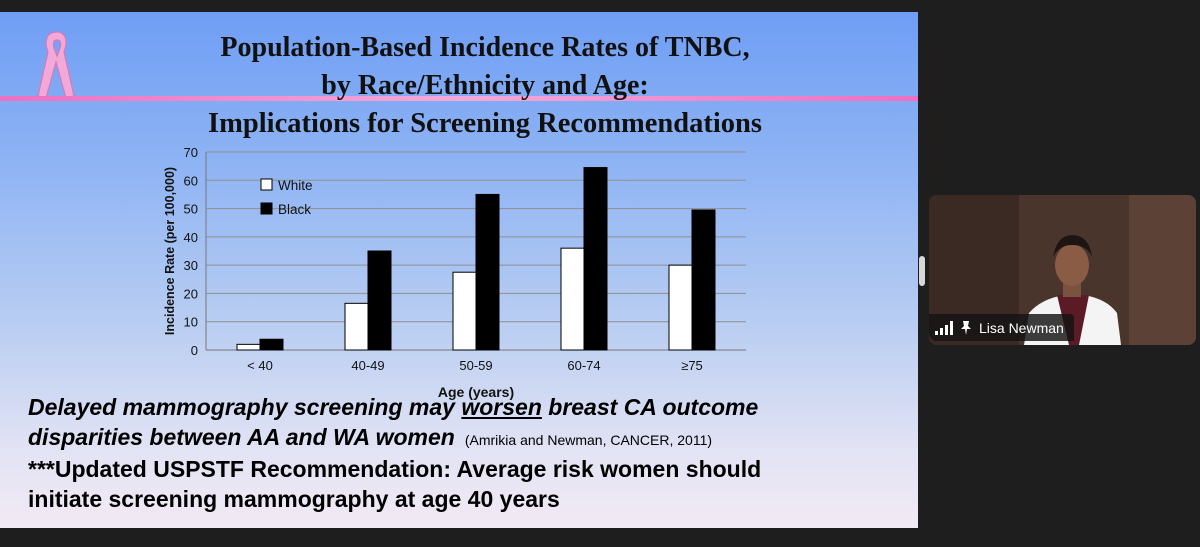 The height and width of the screenshot is (547, 1200). What do you see at coordinates (191, 322) in the screenshot?
I see `y-tick-label: 10` at bounding box center [191, 322].